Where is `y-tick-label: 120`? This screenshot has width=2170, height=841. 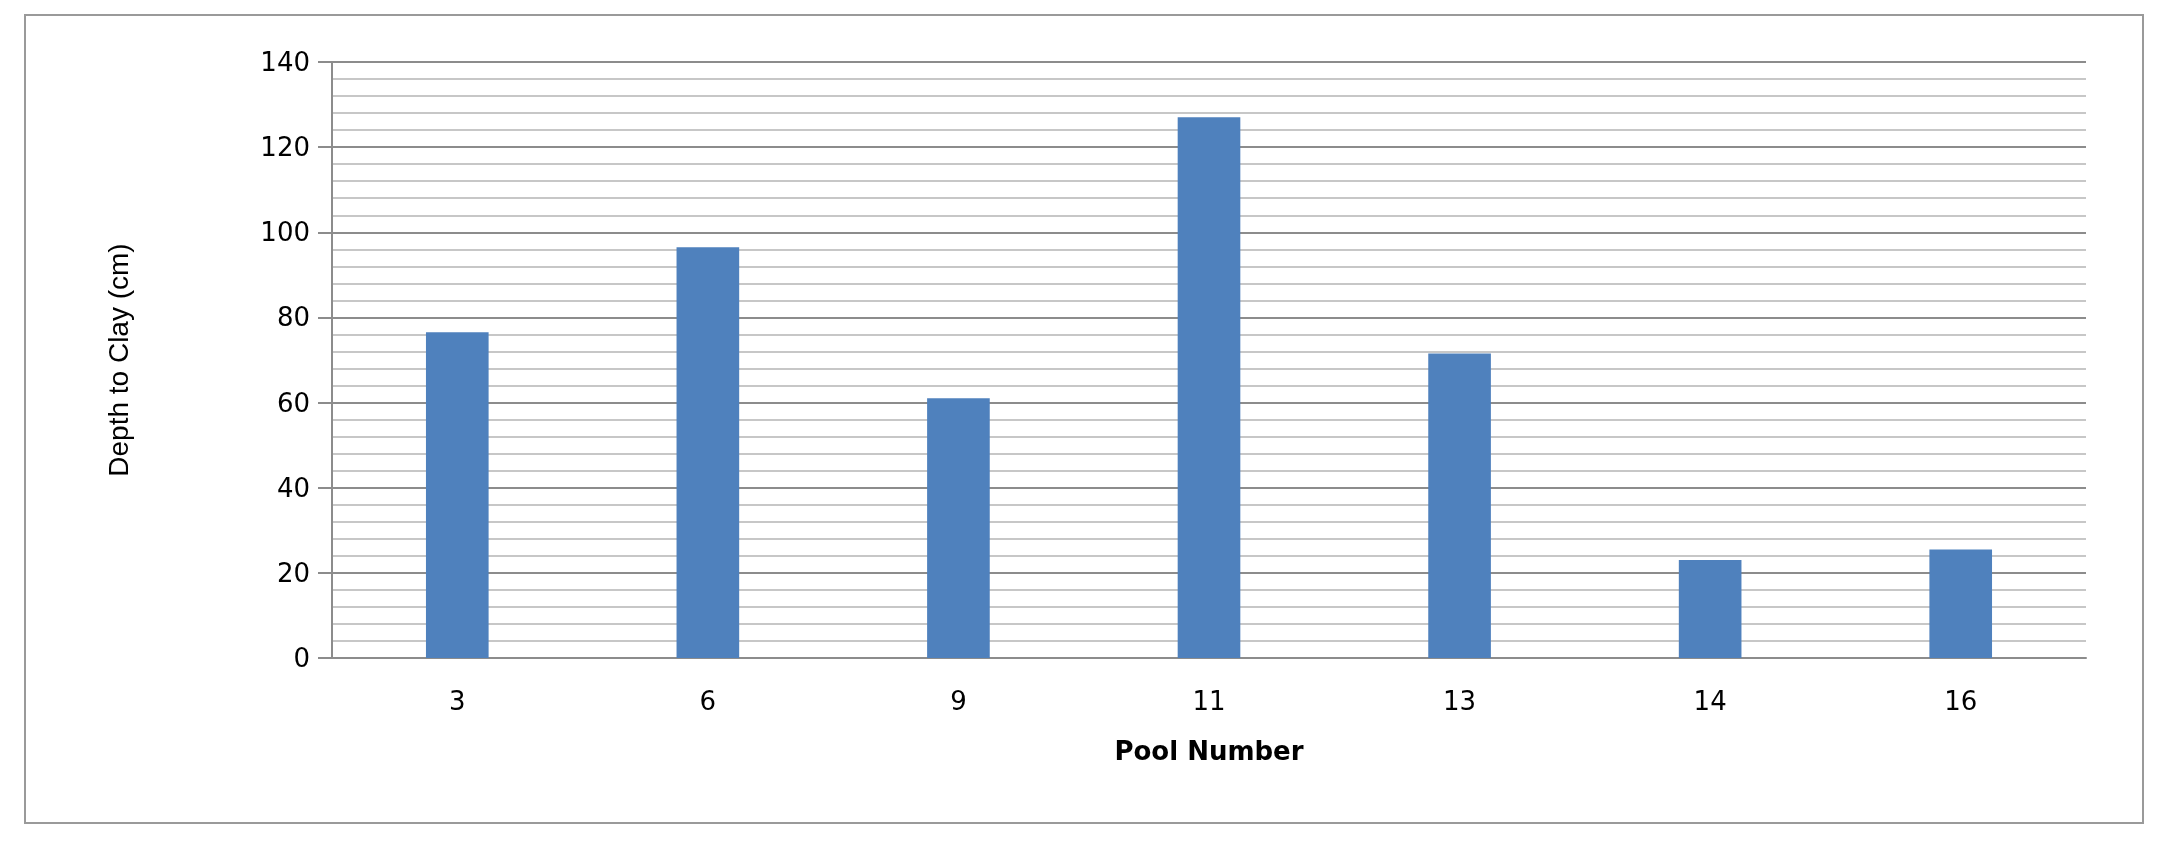 y-tick-label: 120 is located at coordinates (285, 147).